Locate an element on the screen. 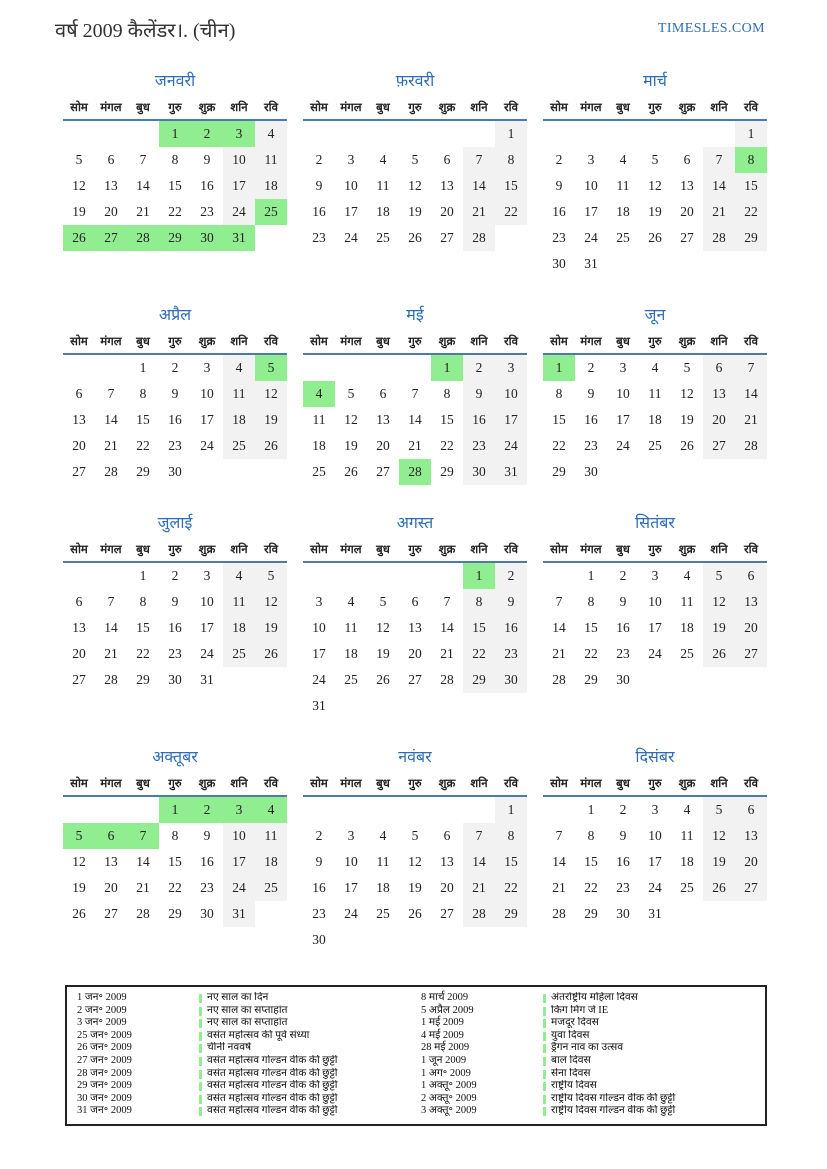 This screenshot has width=827, height=1169. day-cell: 6 is located at coordinates (415, 601).